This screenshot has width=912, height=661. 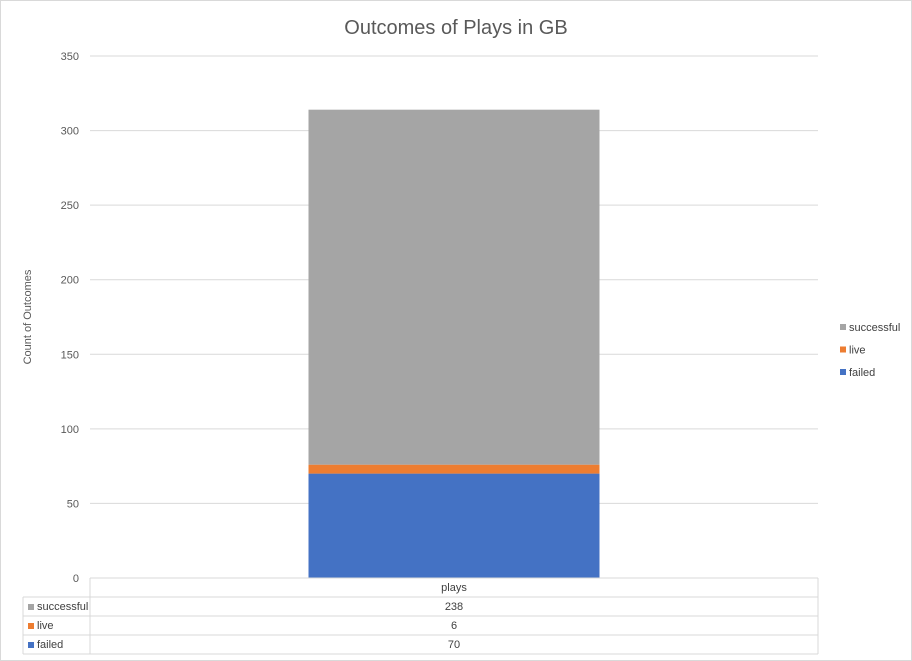 What do you see at coordinates (70, 281) in the screenshot?
I see `y-tick-label-200: 200` at bounding box center [70, 281].